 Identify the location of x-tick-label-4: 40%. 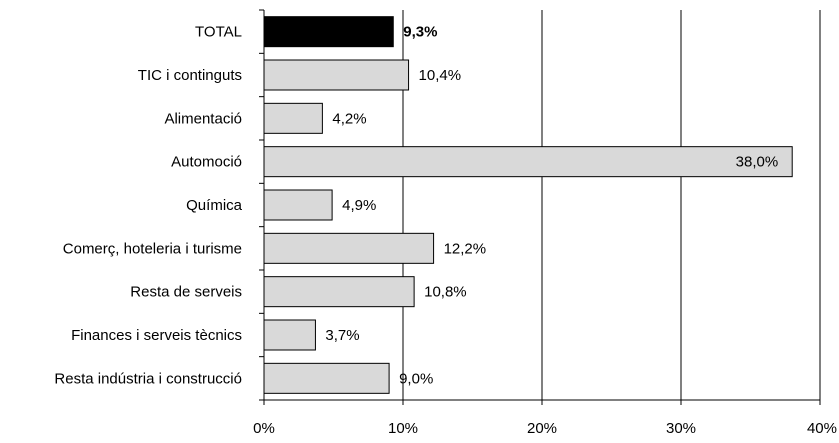
(822, 428).